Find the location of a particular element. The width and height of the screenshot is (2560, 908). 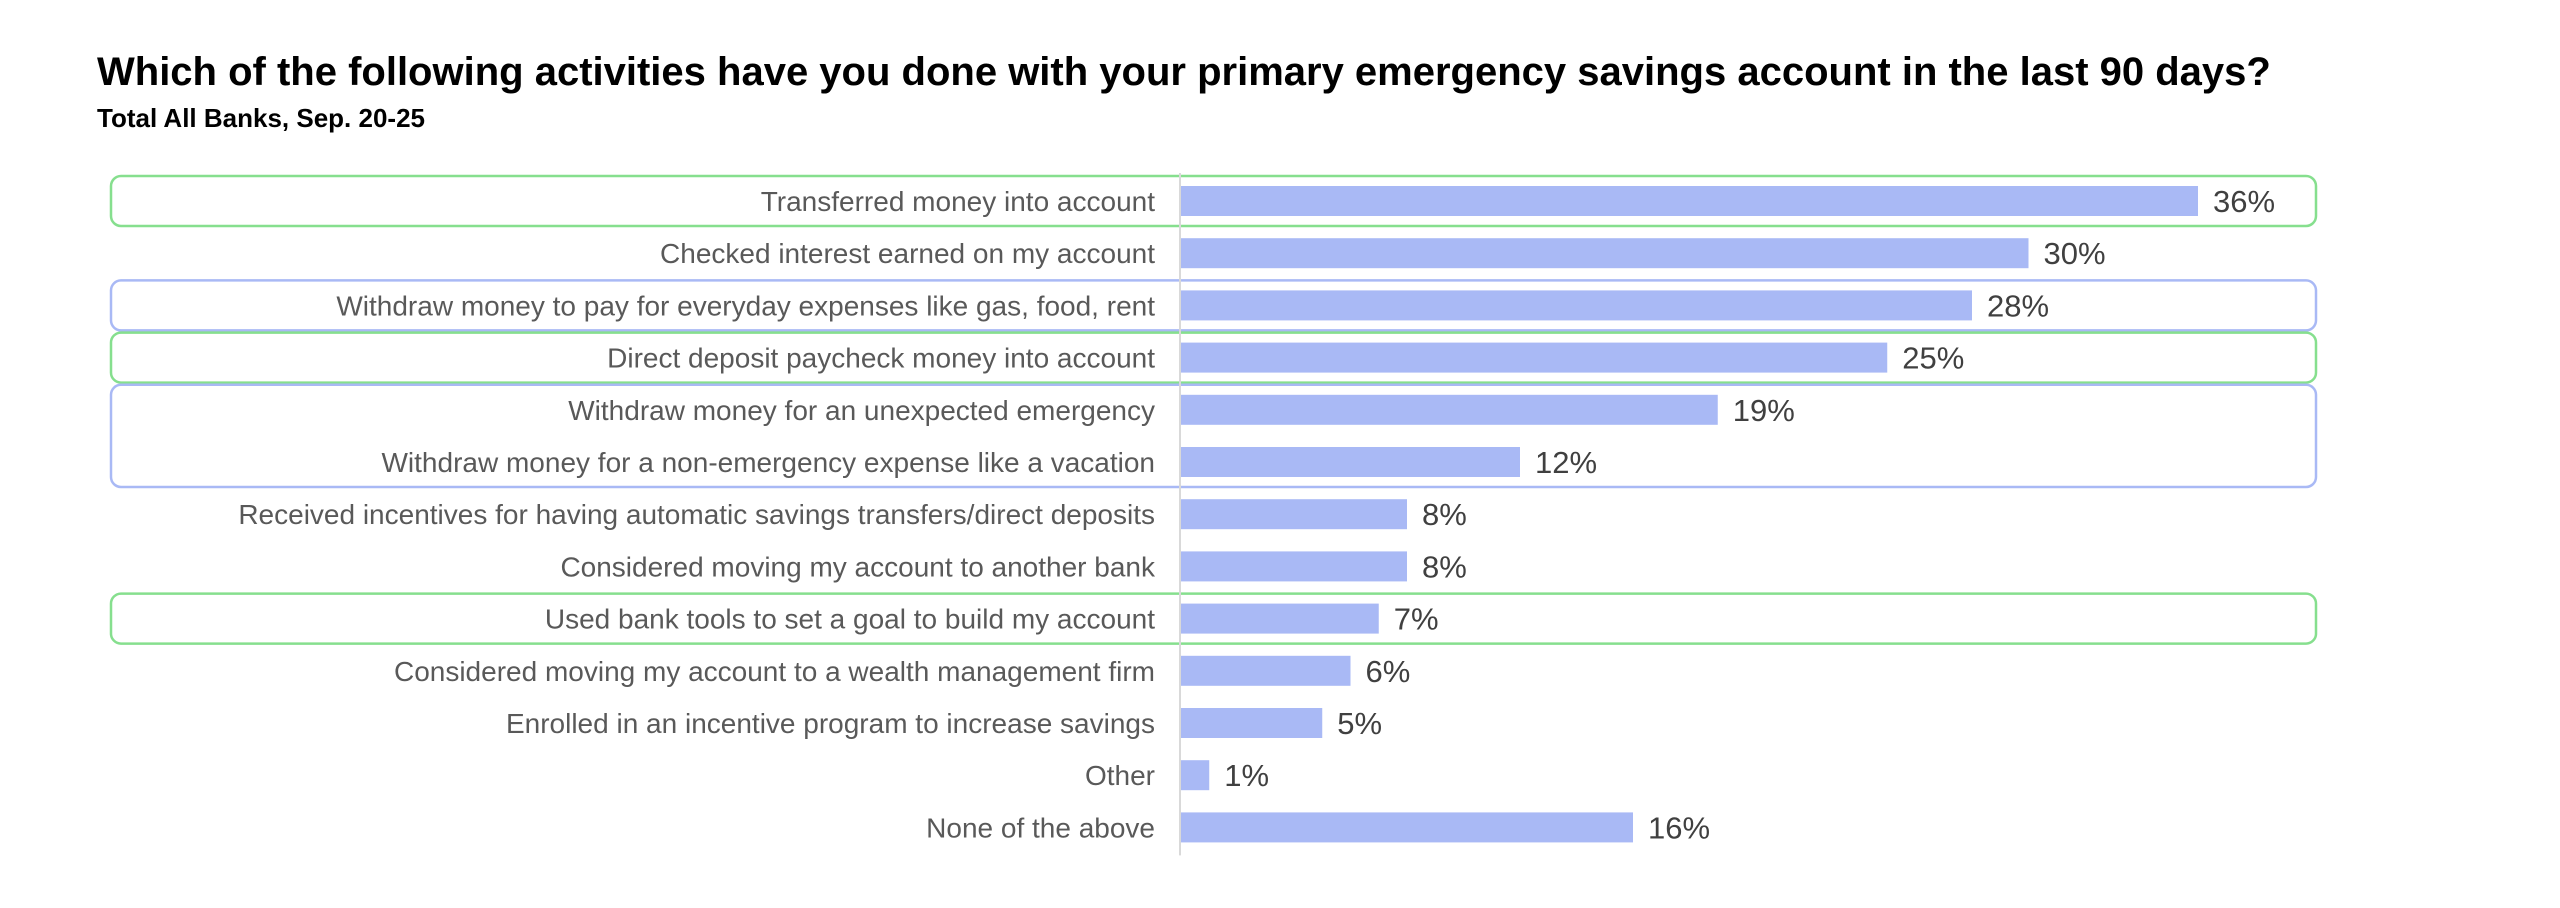

data-label: 28% is located at coordinates (2018, 305).